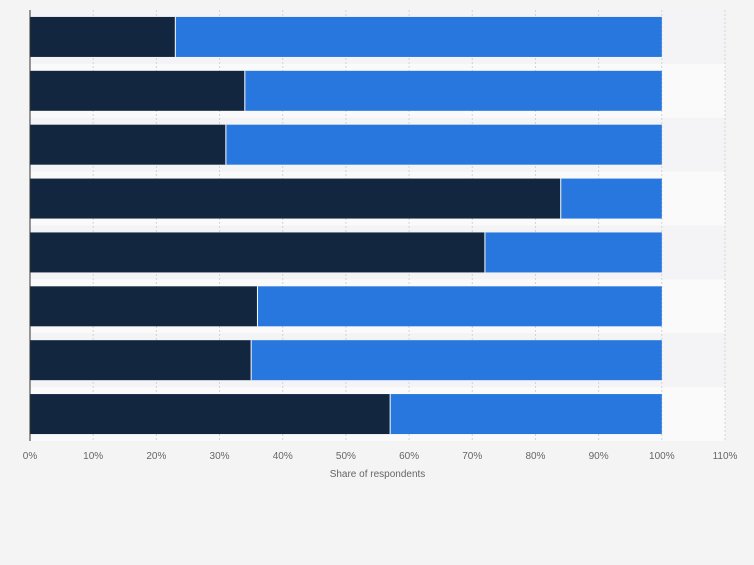  What do you see at coordinates (220, 456) in the screenshot?
I see `x-tick-label: 30%` at bounding box center [220, 456].